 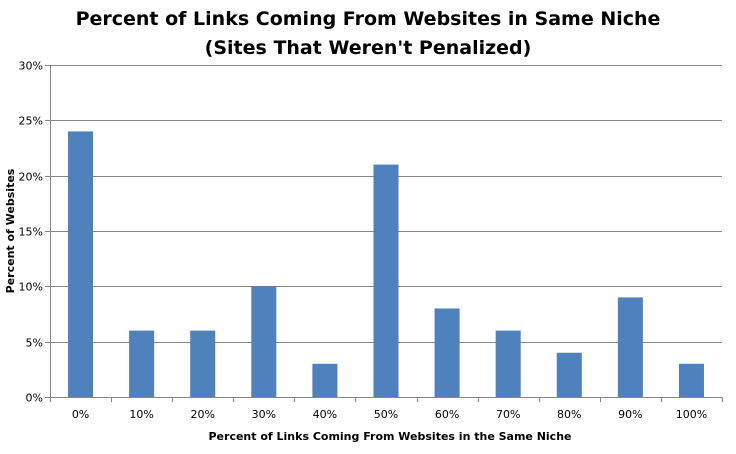 What do you see at coordinates (31, 177) in the screenshot?
I see `y-tick-label: 20%` at bounding box center [31, 177].